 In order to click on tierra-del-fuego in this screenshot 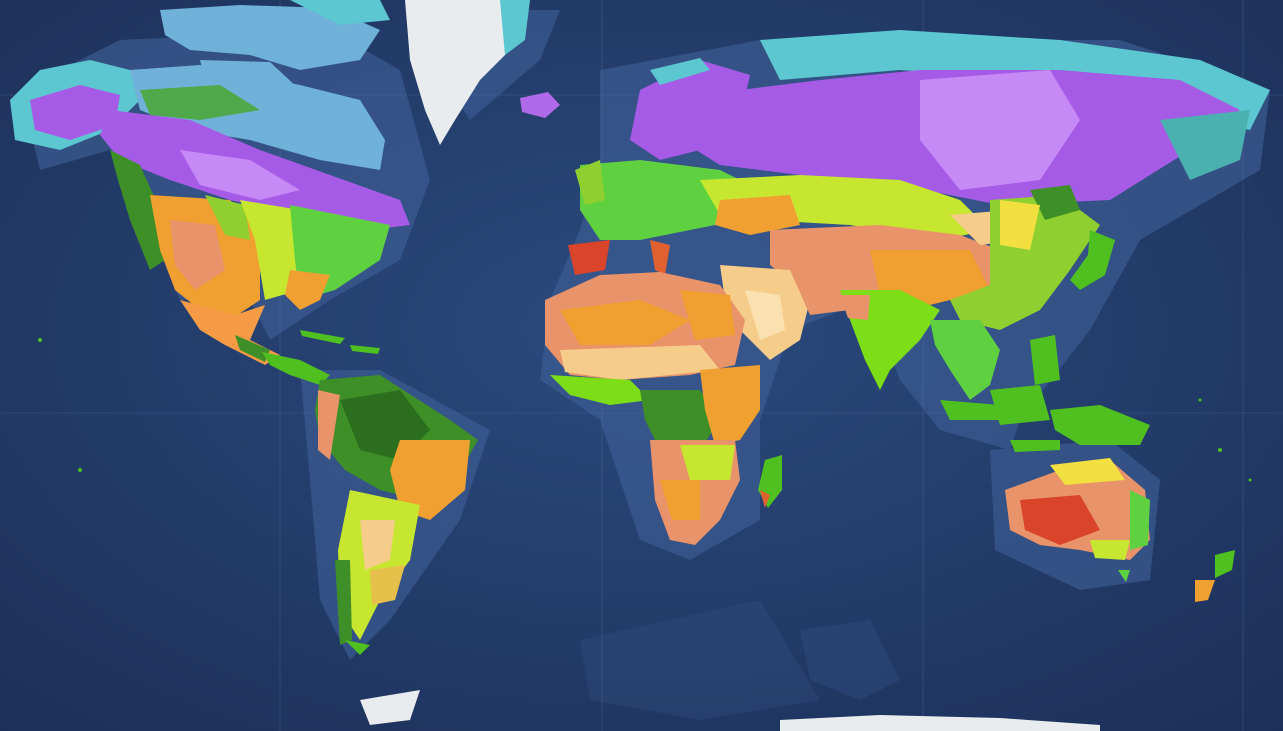, I will do `click(357, 647)`.